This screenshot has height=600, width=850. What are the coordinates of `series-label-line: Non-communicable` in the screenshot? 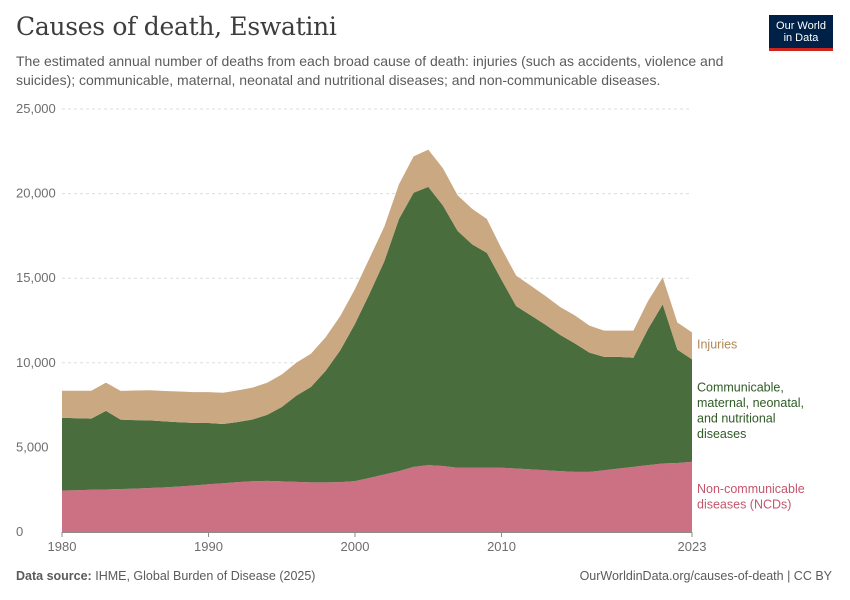 It's located at (751, 489).